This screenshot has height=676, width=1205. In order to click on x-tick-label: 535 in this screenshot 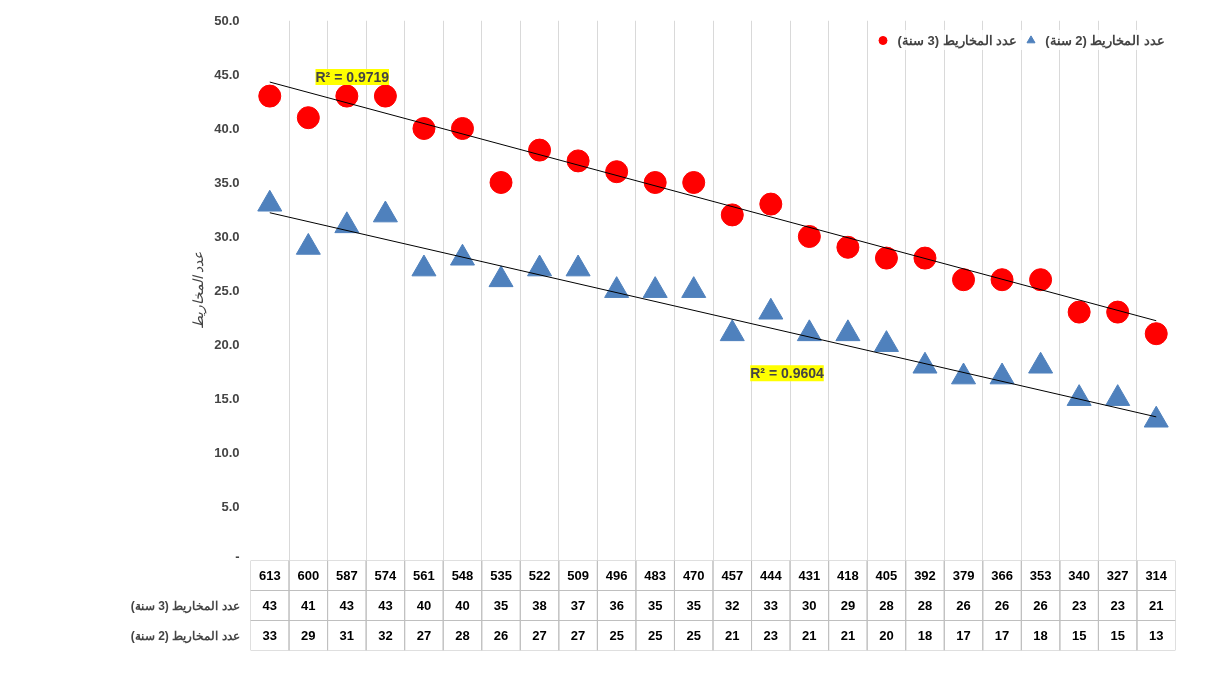, I will do `click(501, 575)`.